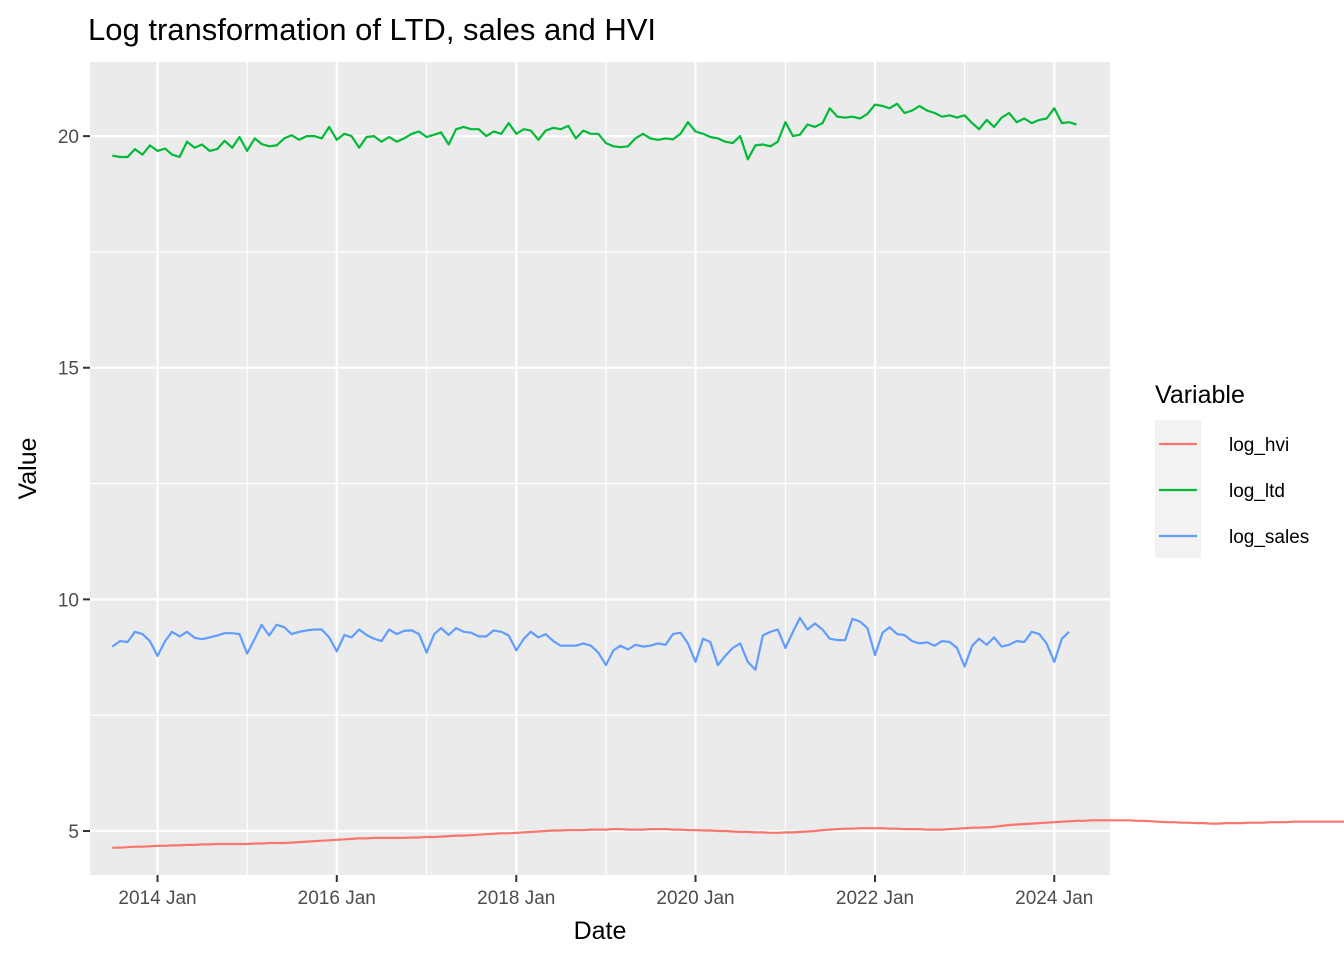 This screenshot has height=960, width=1344. I want to click on series-line-log-hvi, so click(728, 834).